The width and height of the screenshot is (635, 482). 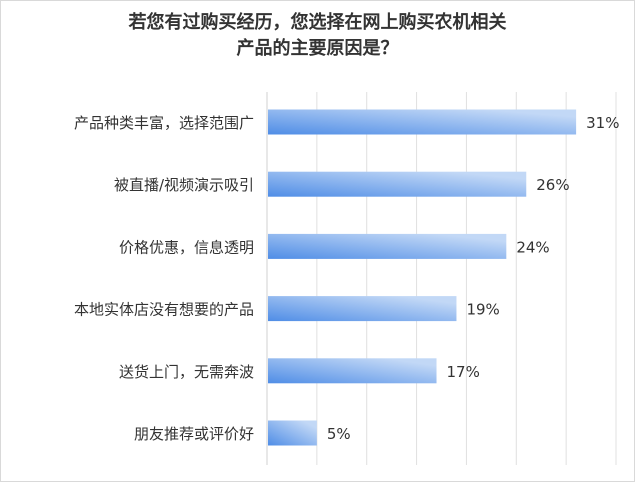 I want to click on chart-title: 若您有过购买经历，您选择在网上购买农机相关 产品的主要原因是？, so click(x=317, y=36).